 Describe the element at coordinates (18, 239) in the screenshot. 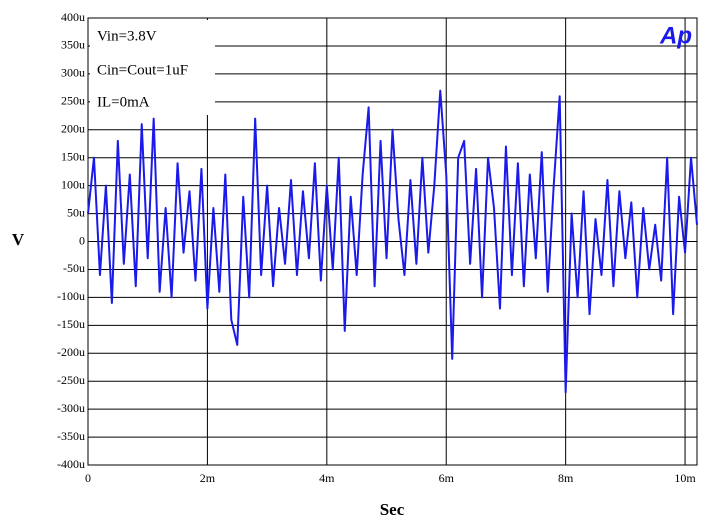

I see `y-axis-label: V` at that location.